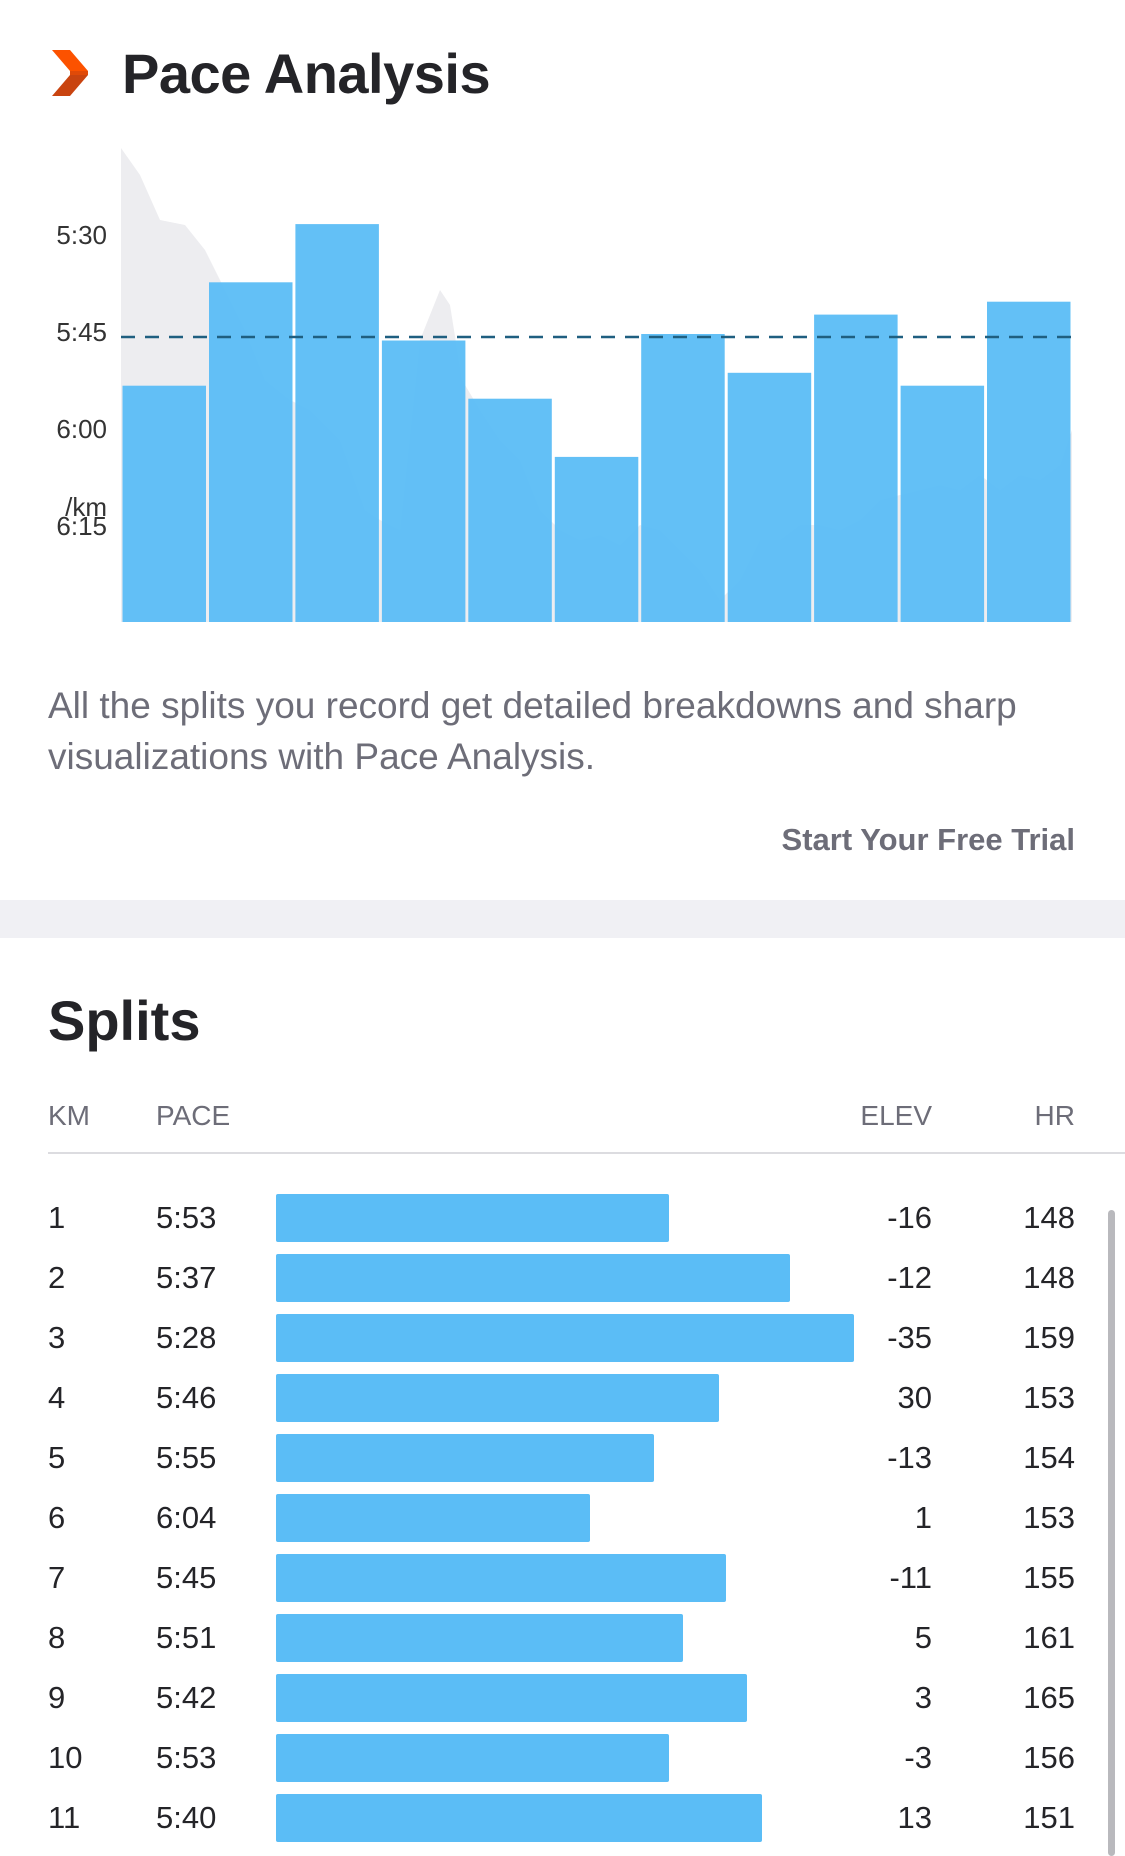  What do you see at coordinates (81, 429) in the screenshot?
I see `y-tick-label: 6:00` at bounding box center [81, 429].